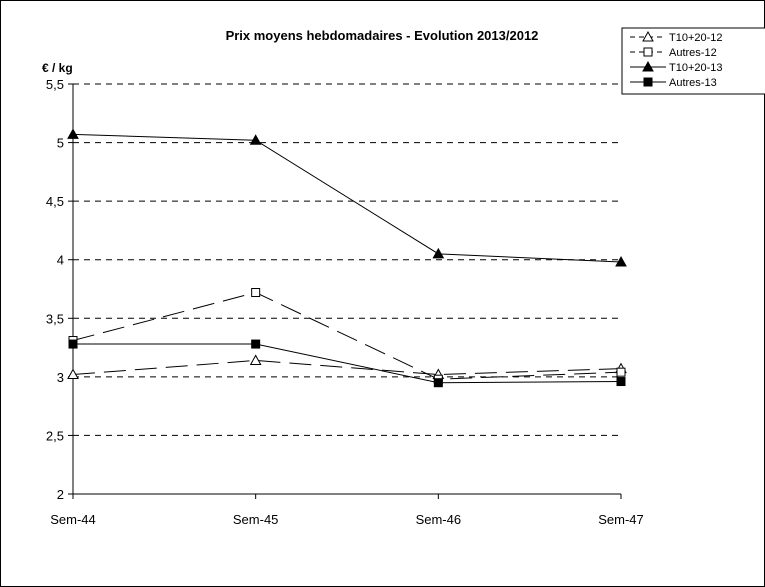  I want to click on legend-label-0: T10+20-12, so click(696, 38).